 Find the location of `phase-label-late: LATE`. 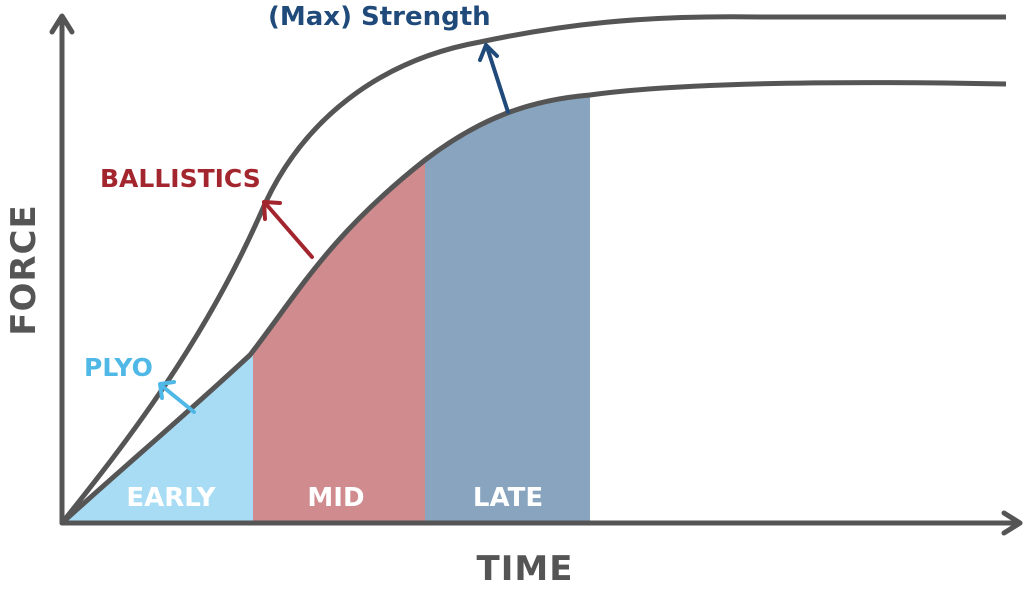

phase-label-late: LATE is located at coordinates (508, 498).